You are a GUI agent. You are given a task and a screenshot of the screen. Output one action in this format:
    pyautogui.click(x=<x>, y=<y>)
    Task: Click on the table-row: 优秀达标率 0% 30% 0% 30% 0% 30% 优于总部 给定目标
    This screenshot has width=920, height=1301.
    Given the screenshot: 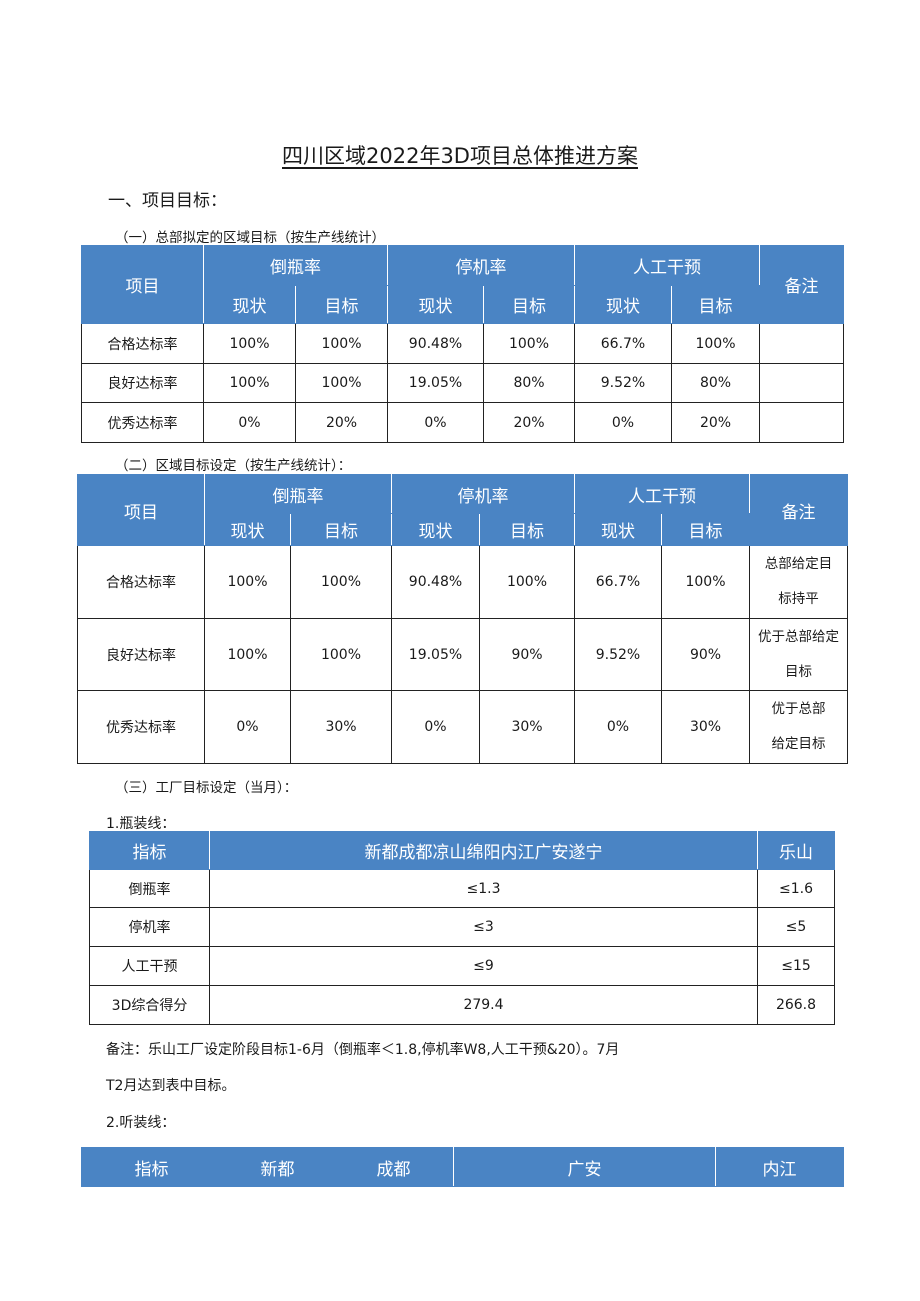 What is the action you would take?
    pyautogui.click(x=462, y=727)
    